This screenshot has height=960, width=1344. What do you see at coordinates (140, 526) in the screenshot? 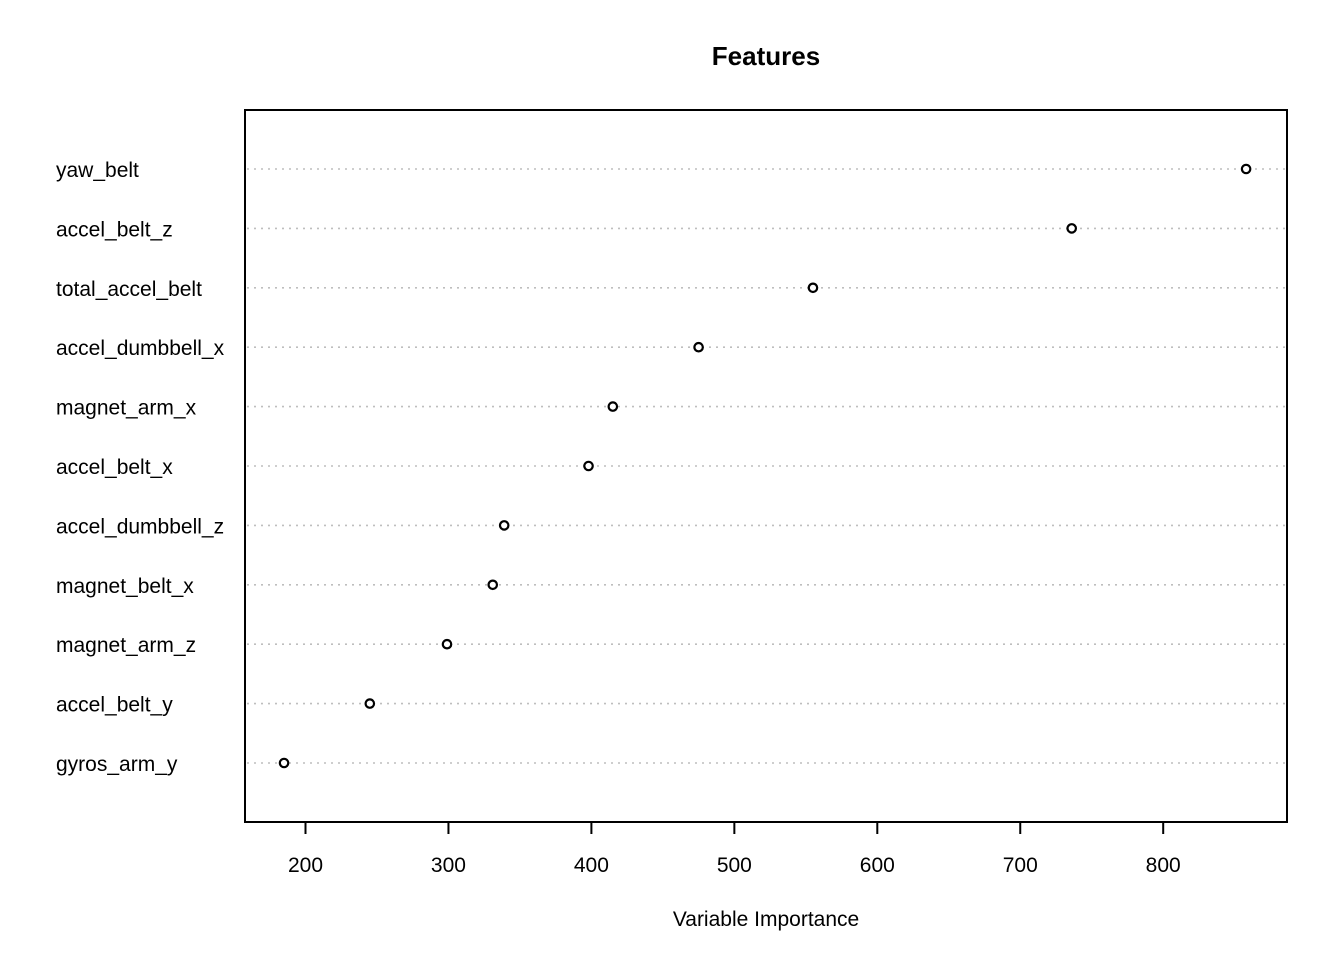
I see `category-label: accel_dumbbell_z` at bounding box center [140, 526].